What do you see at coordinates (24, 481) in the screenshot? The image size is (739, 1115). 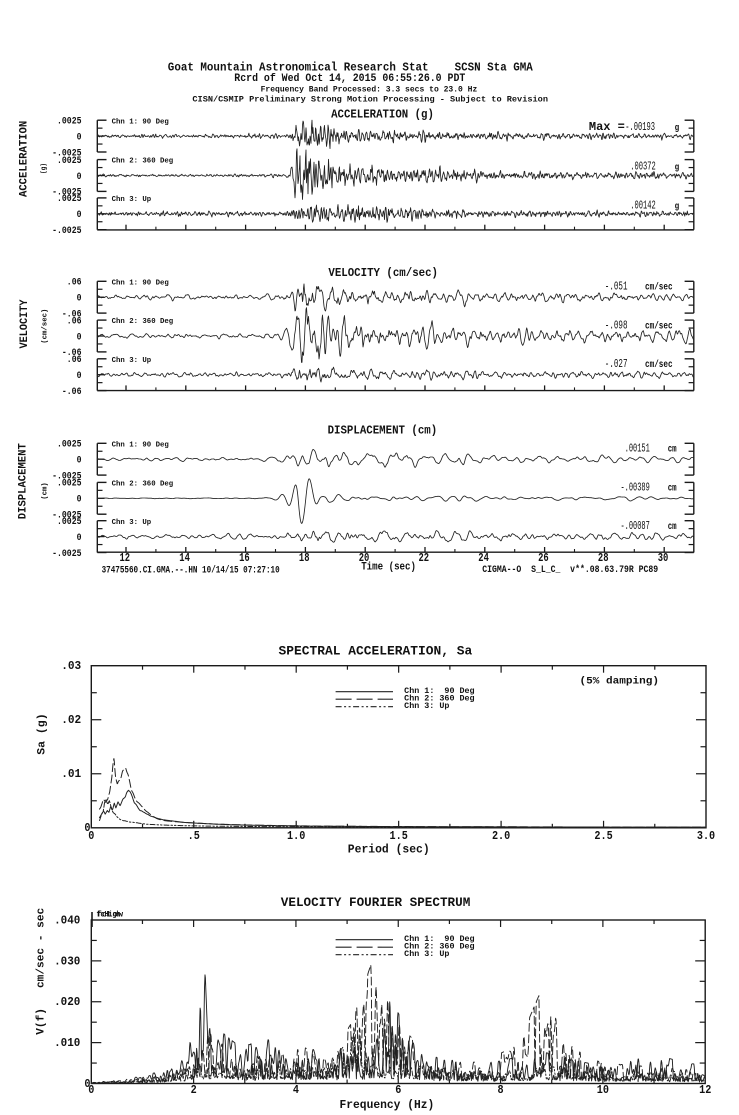 I see `svg-text: DISPLACEMENT` at bounding box center [24, 481].